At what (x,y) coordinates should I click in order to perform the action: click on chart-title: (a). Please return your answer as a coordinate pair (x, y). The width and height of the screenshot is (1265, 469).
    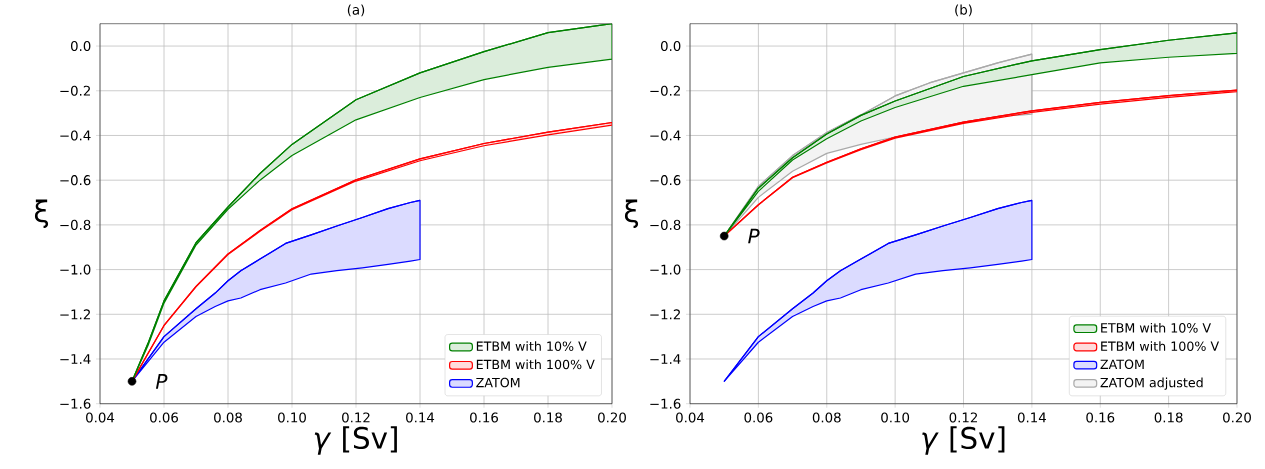
    Looking at the image, I should click on (356, 10).